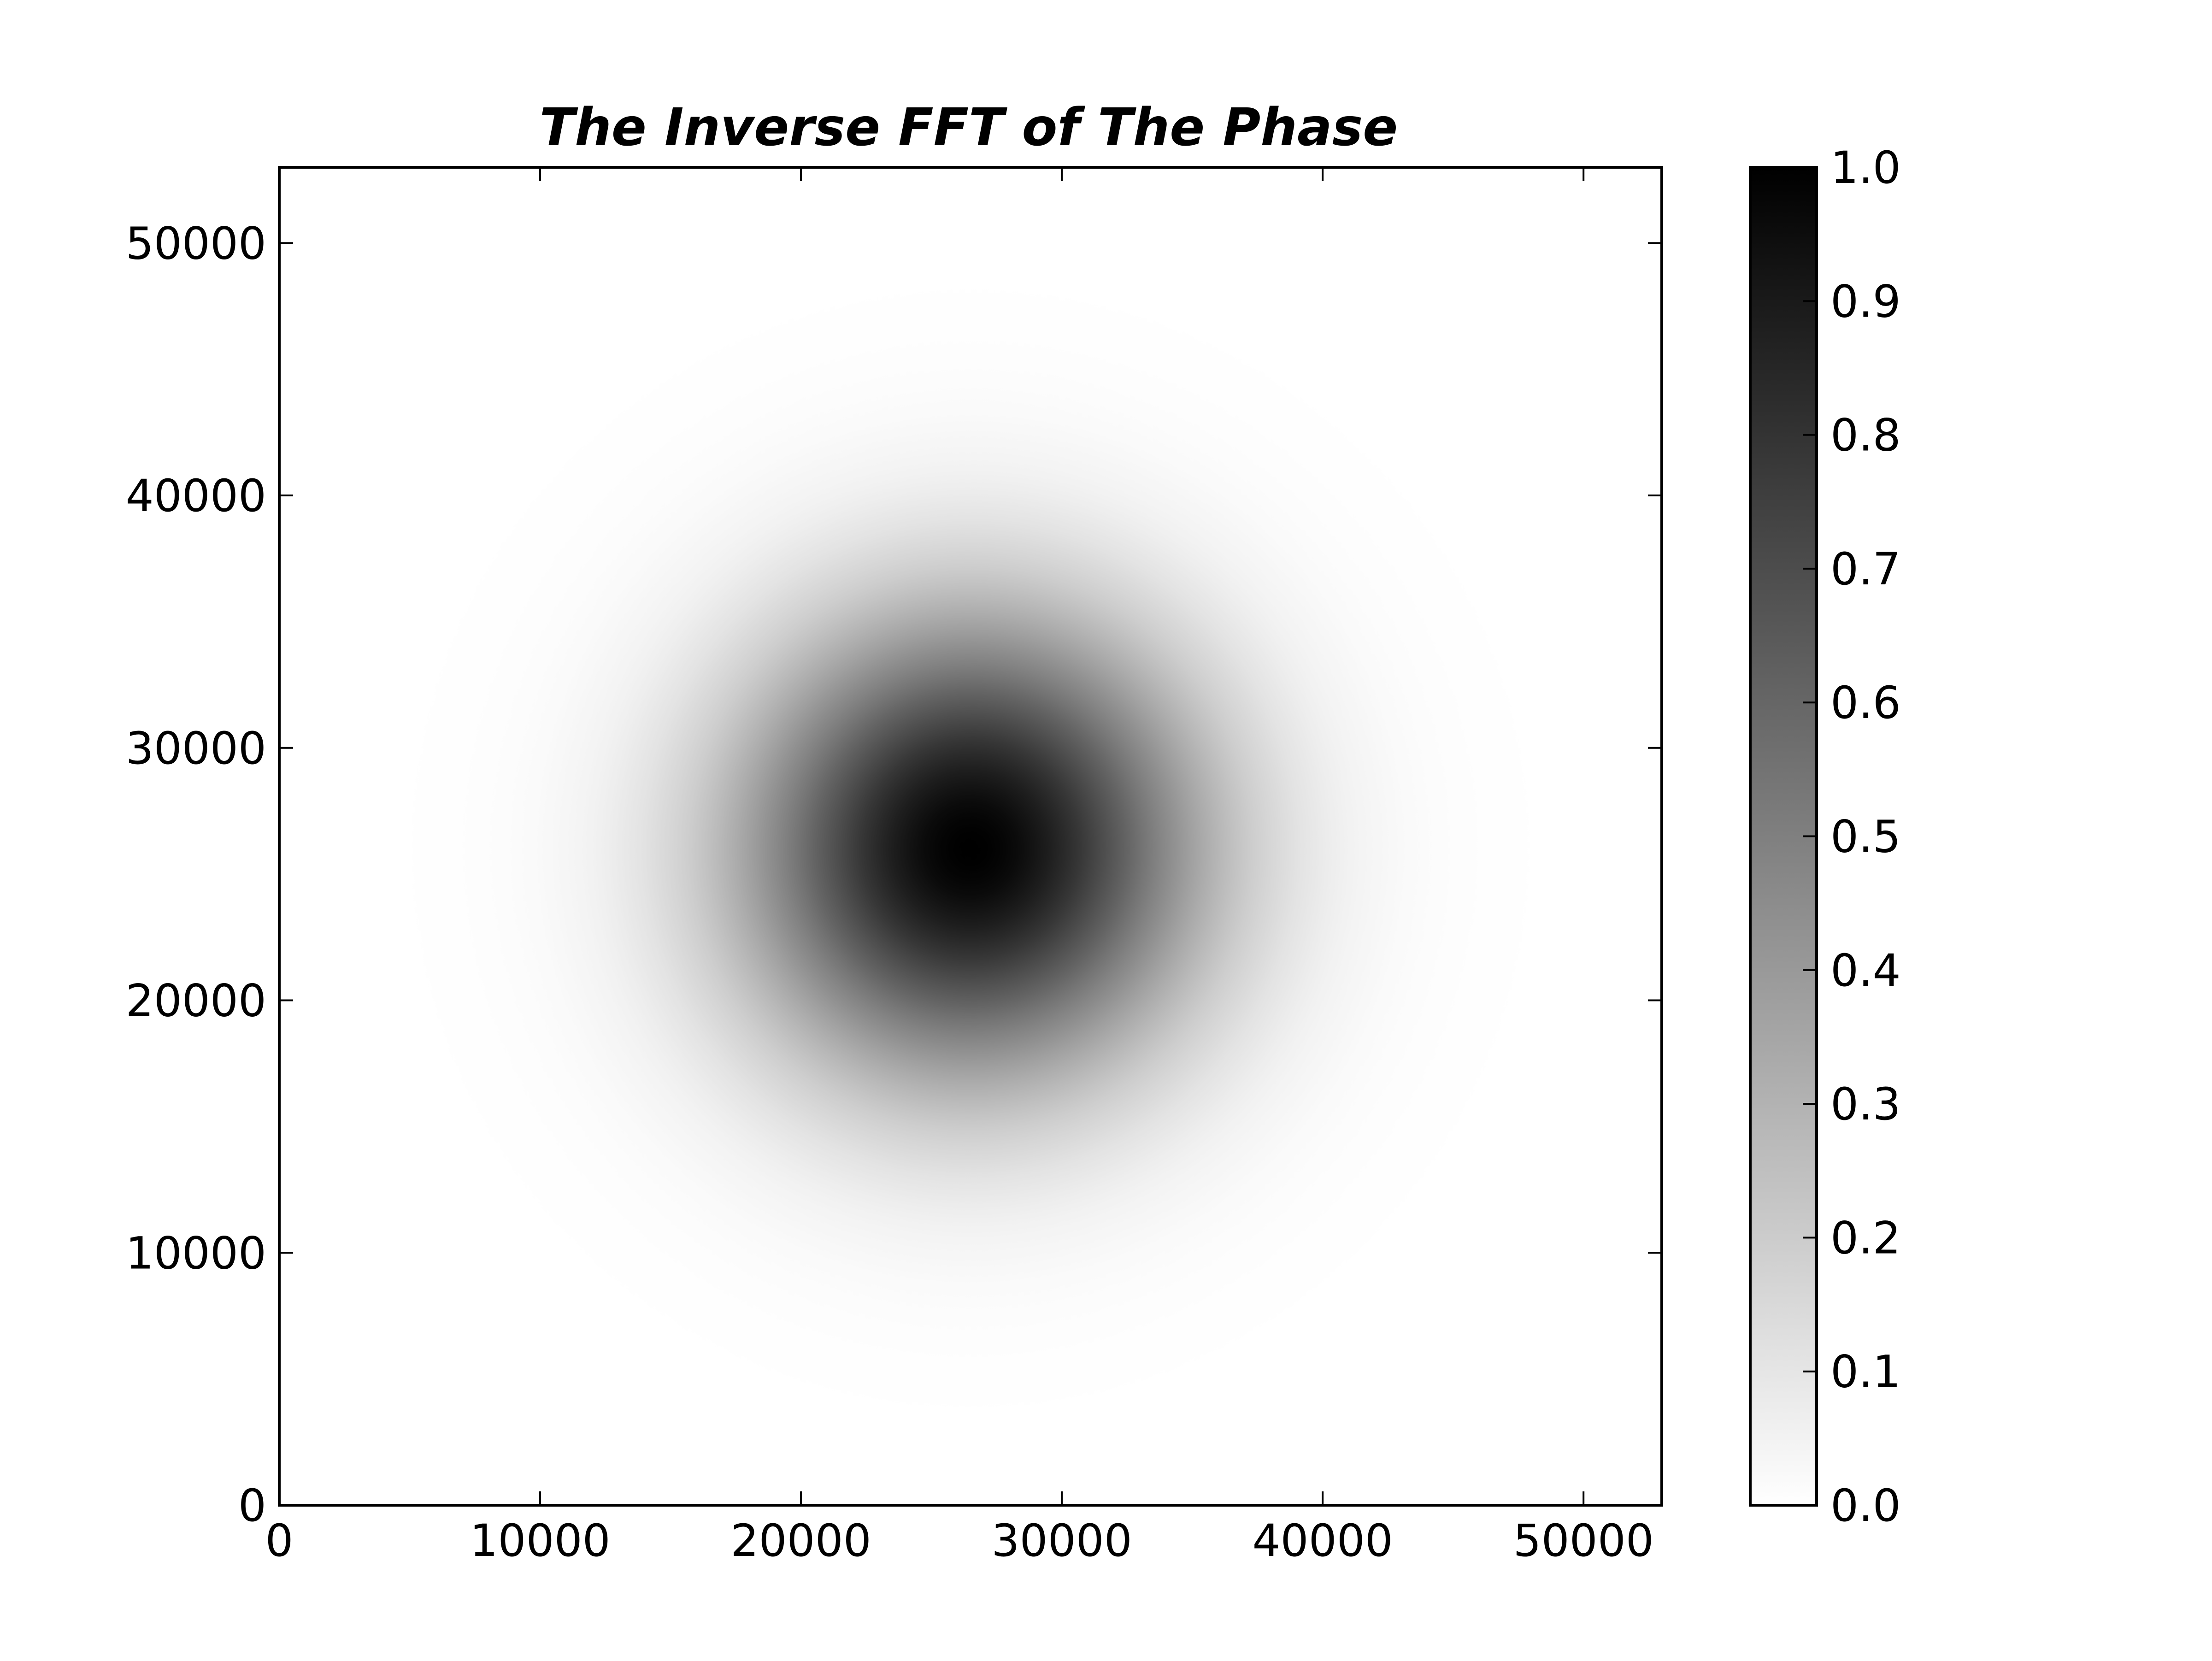  What do you see at coordinates (1322, 1541) in the screenshot?
I see `x-tick-label: 40000` at bounding box center [1322, 1541].